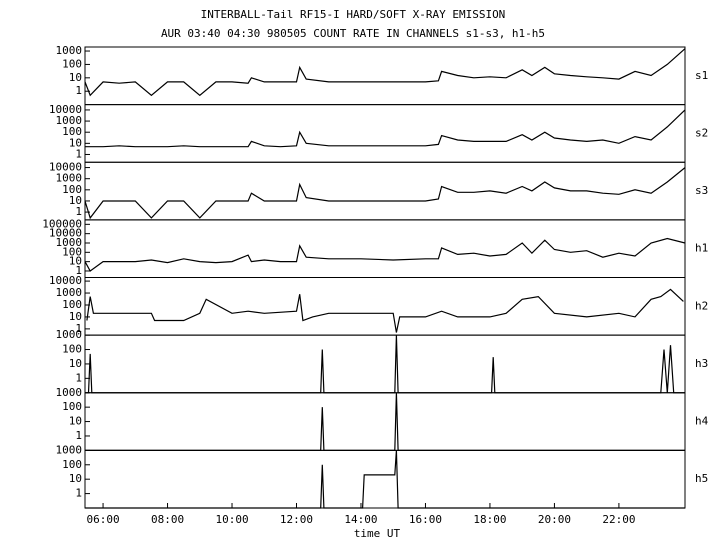 The height and width of the screenshot is (550, 720). Describe the element at coordinates (425, 519) in the screenshot. I see `x-tick-label: 16:00` at that location.